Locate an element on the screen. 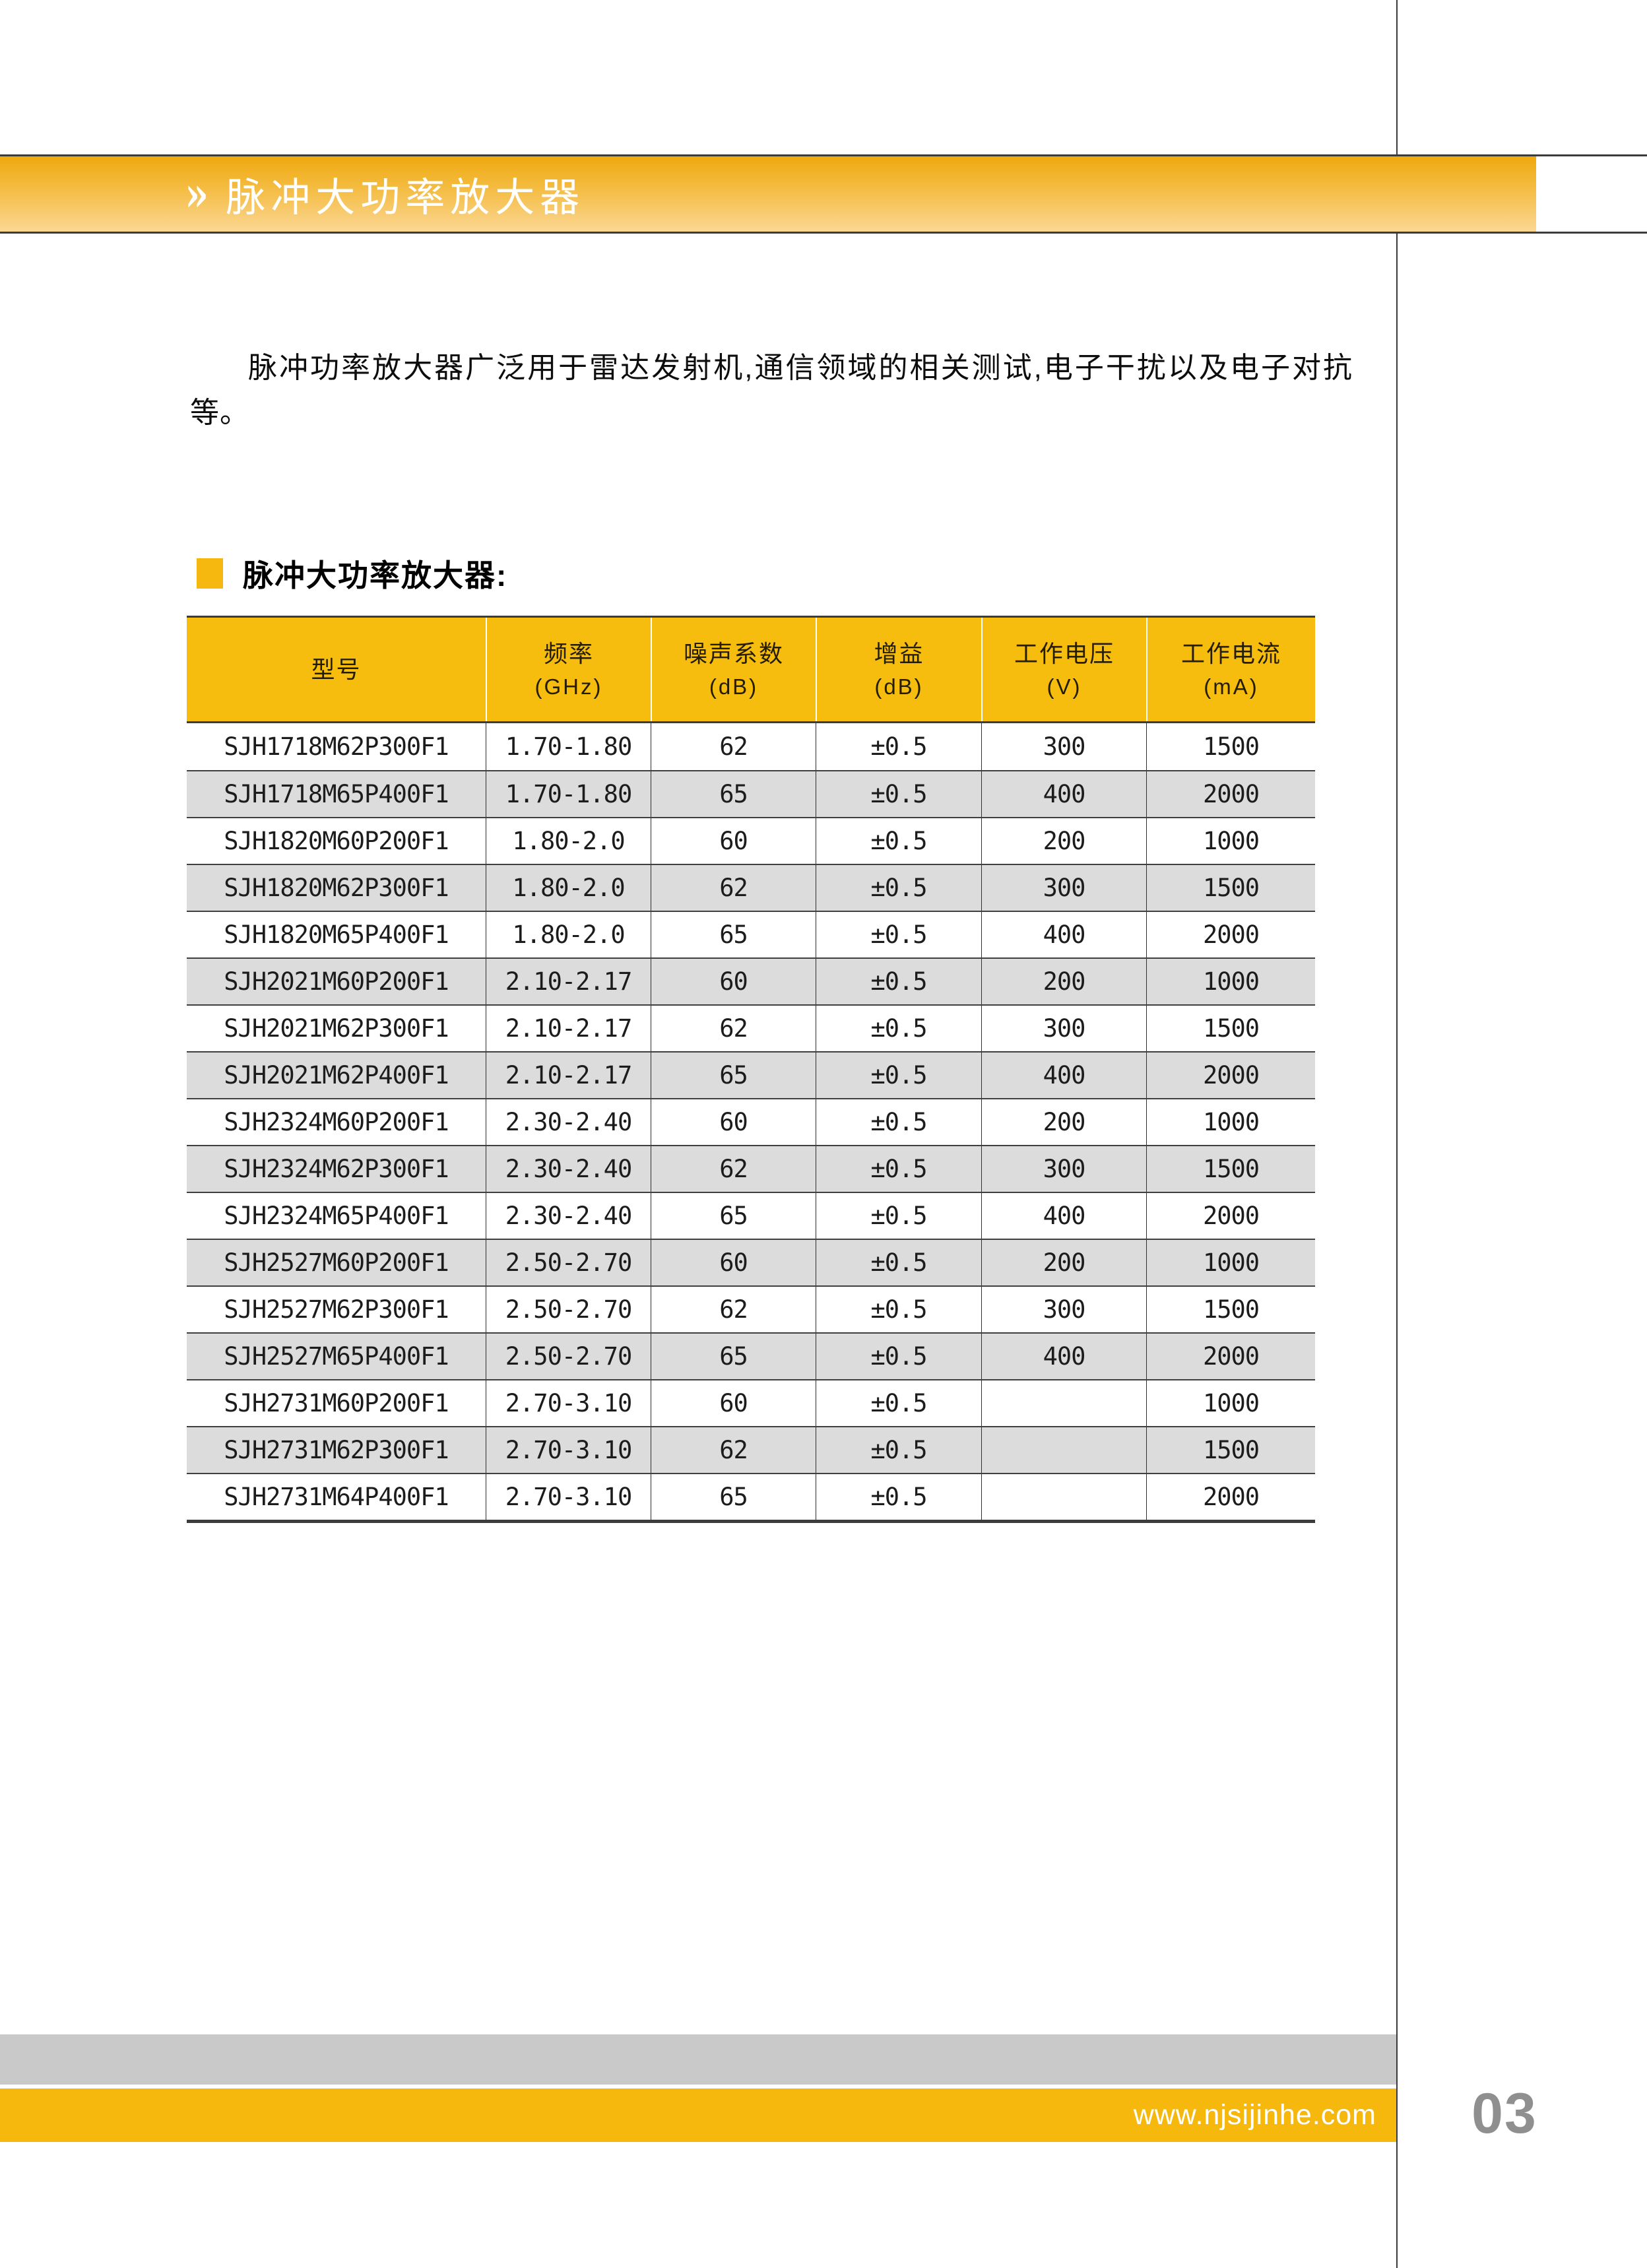 This screenshot has width=1647, height=2268. model-cell: SJH2731M62P300F1 is located at coordinates (337, 1450).